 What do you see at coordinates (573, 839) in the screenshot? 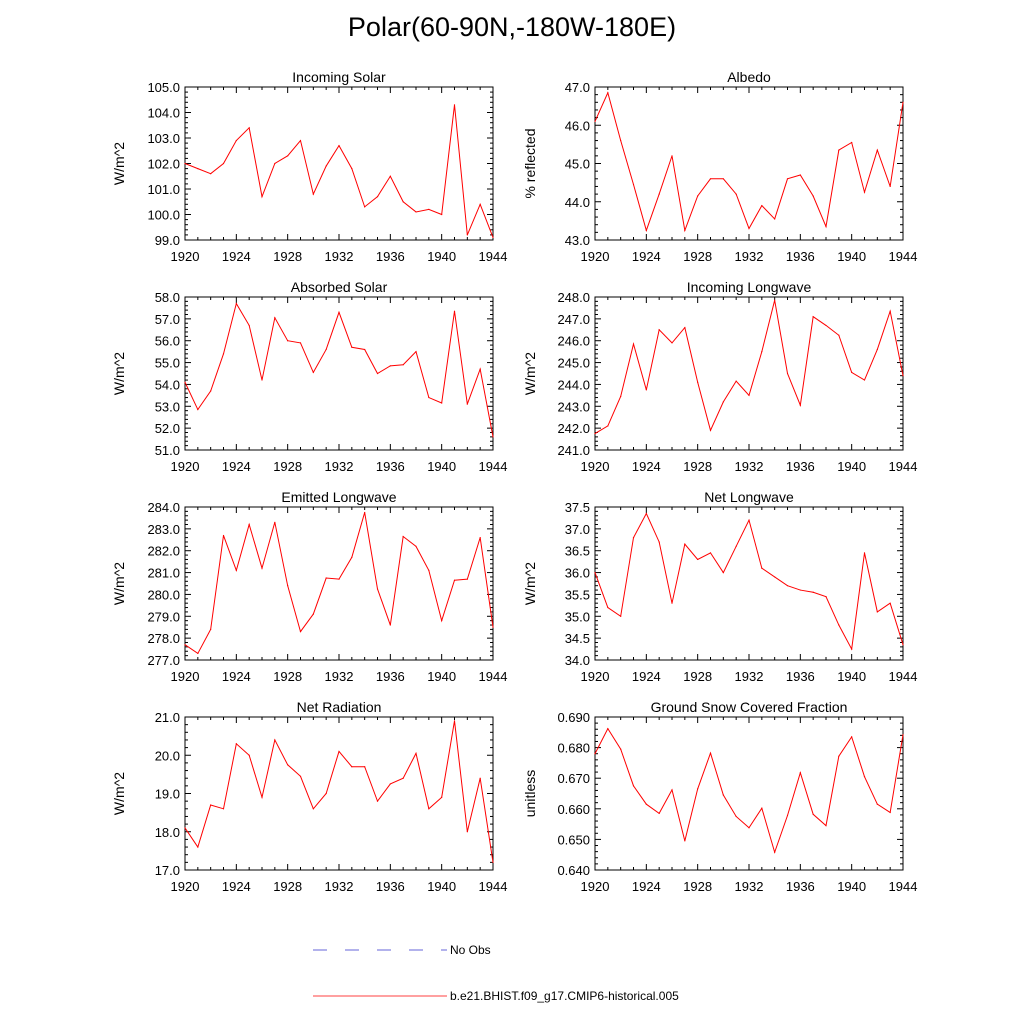
I see `y-tick-label: 0.650` at bounding box center [573, 839].